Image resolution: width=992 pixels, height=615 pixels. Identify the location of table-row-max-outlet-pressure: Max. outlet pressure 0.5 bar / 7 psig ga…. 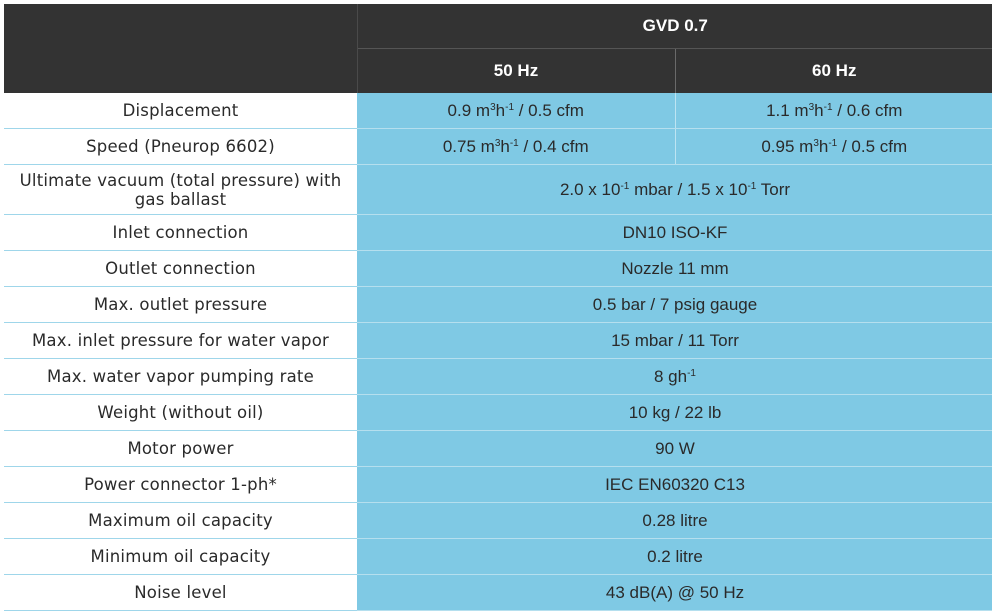
(498, 304).